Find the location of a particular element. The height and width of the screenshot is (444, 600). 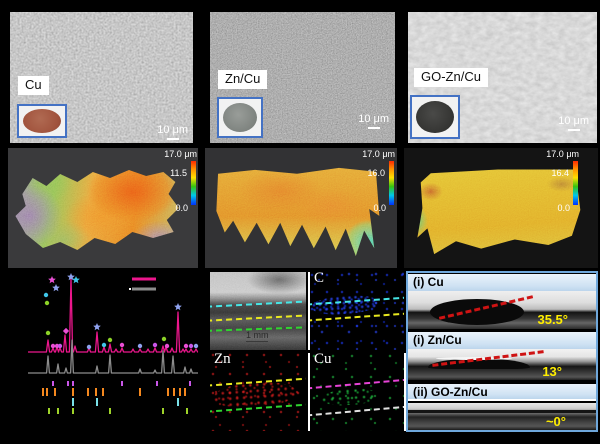

colorbar-zncu: 17.0 μm 16.0 0.0 is located at coordinates (365, 184).